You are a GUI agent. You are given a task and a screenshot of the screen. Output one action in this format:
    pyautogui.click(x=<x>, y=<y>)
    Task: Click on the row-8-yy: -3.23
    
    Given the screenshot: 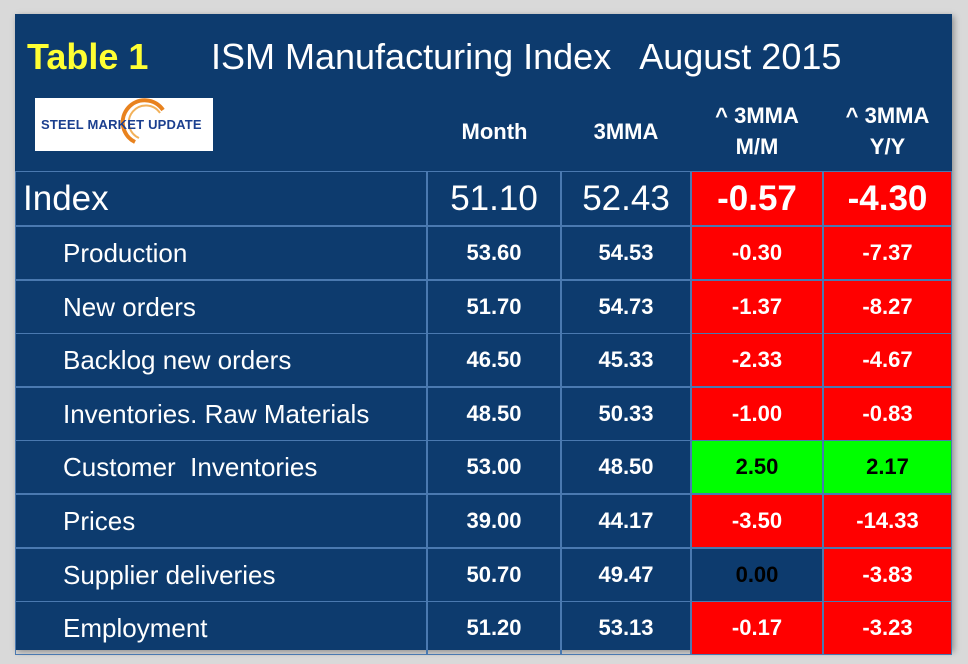 What is the action you would take?
    pyautogui.click(x=887, y=627)
    